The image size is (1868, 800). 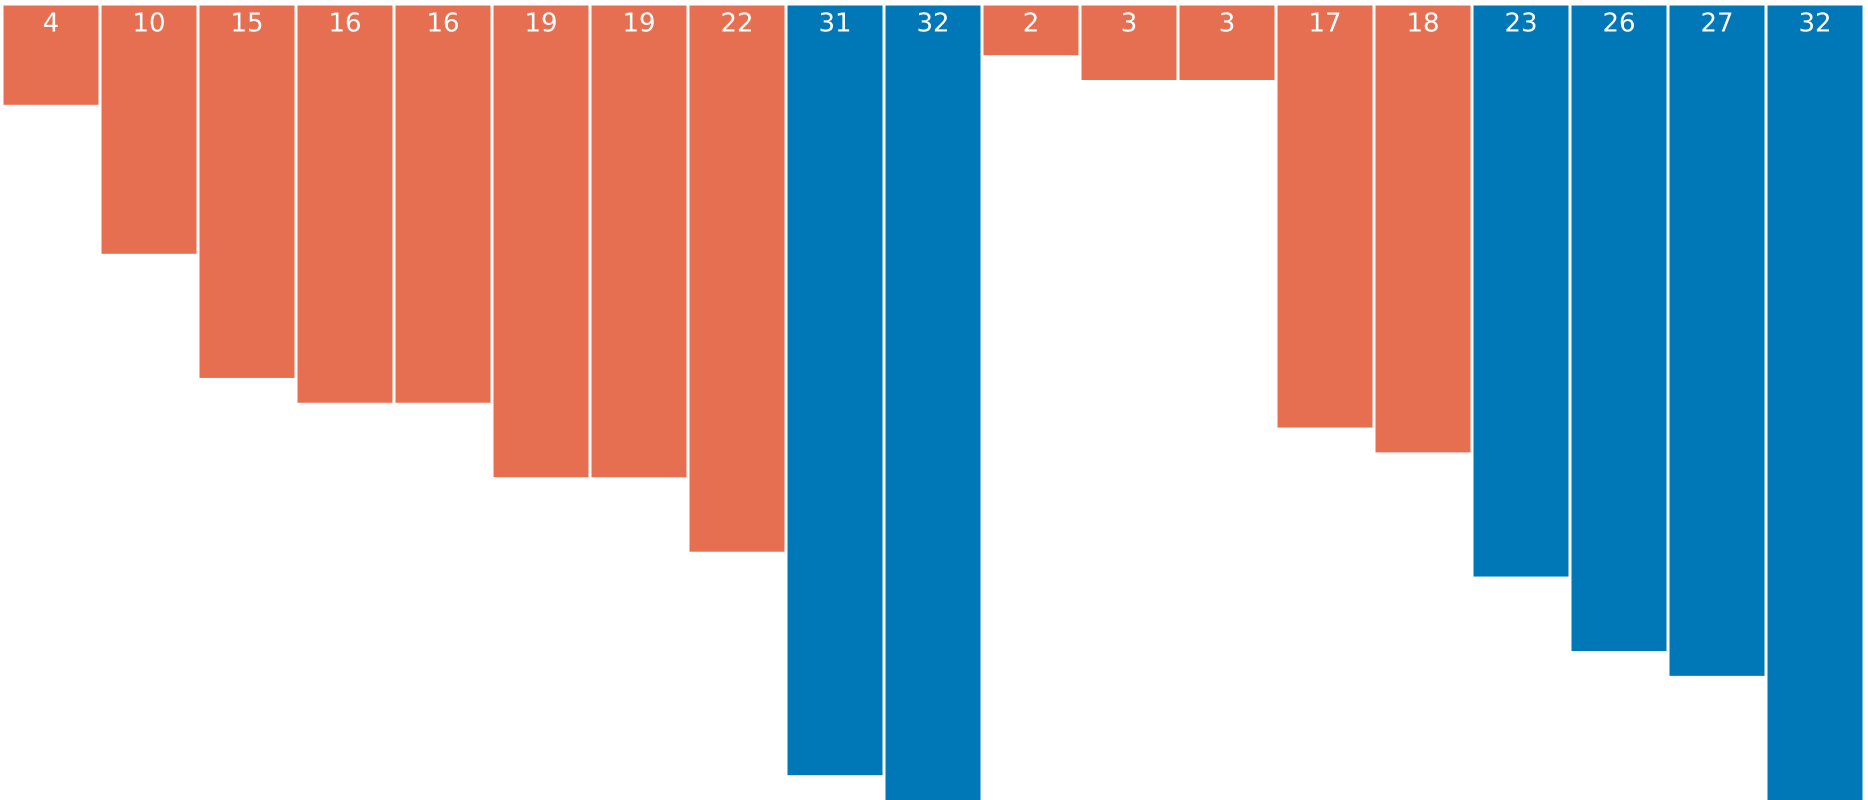 What do you see at coordinates (736, 24) in the screenshot?
I see `value-label-8: 22` at bounding box center [736, 24].